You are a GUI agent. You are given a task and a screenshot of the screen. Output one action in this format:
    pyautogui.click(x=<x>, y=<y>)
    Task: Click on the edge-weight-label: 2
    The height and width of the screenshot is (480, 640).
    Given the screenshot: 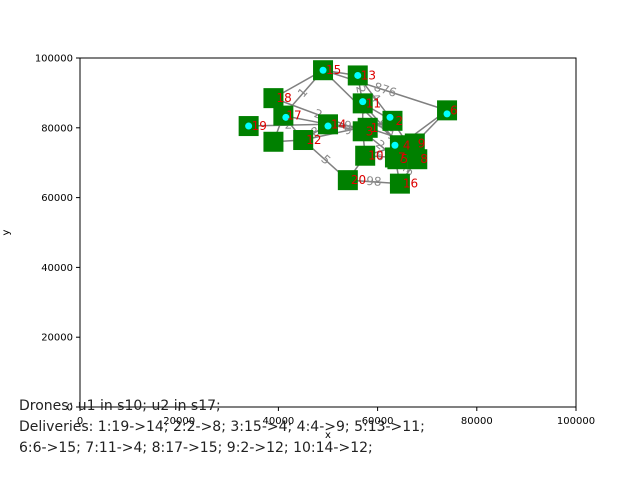 What is the action you would take?
    pyautogui.click(x=360, y=89)
    